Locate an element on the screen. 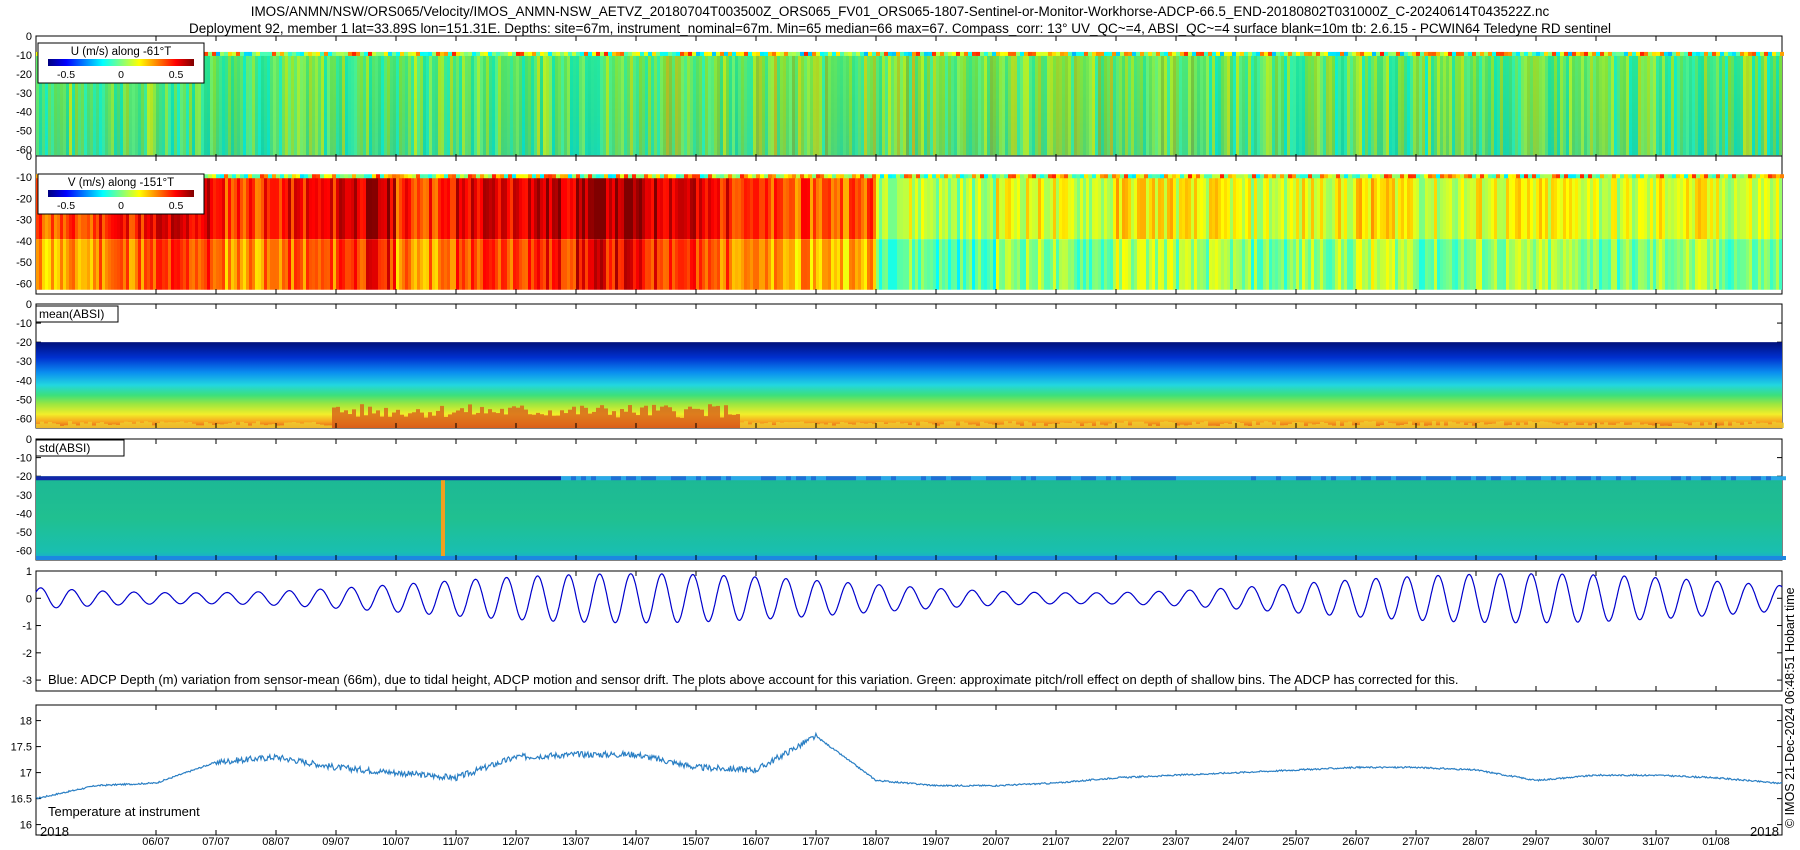 The height and width of the screenshot is (850, 1800). temperature-ytick-label: 17 is located at coordinates (26, 774).